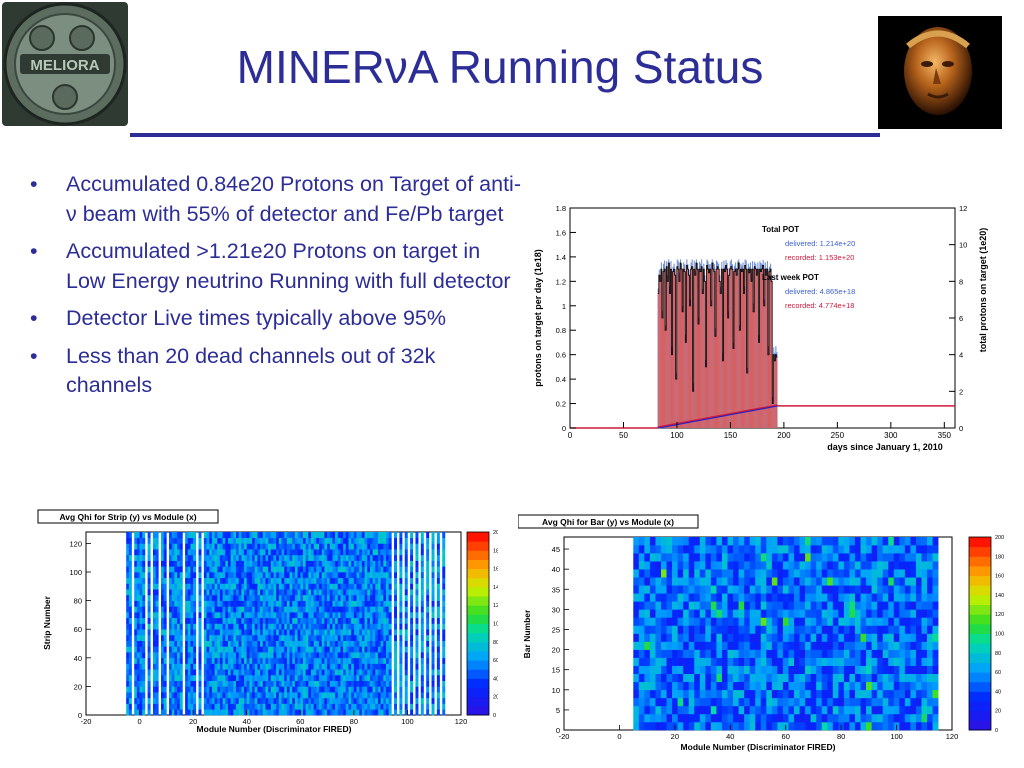 Image resolution: width=1024 pixels, height=768 pixels. What do you see at coordinates (561, 232) in the screenshot?
I see `pot-y-tick-label: 1.6` at bounding box center [561, 232].